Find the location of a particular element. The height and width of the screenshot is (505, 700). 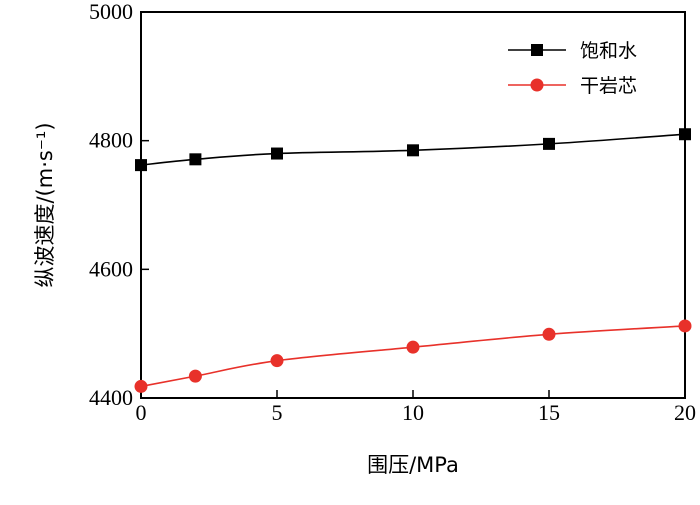

legend: 饱和水 干岩芯 is located at coordinates (572, 68).